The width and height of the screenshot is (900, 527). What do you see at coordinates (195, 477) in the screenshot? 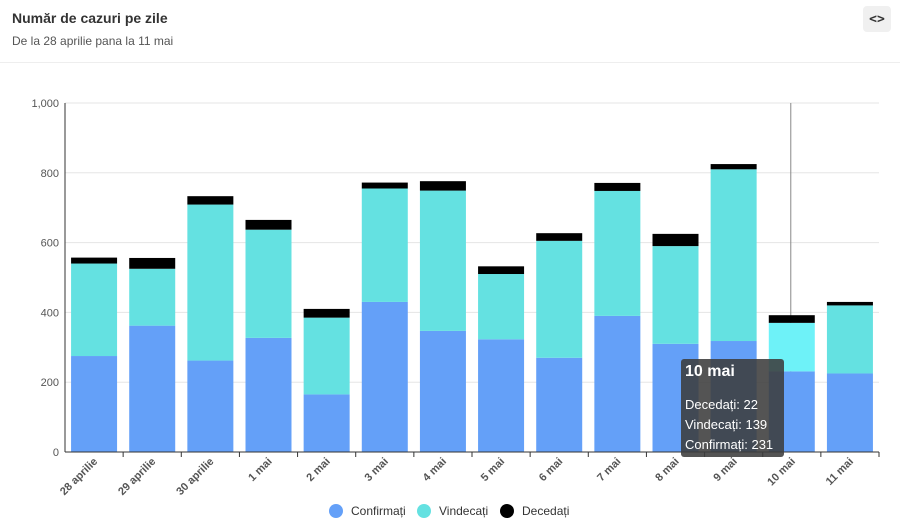
I see `x-tick-label-3: 30 aprilie` at bounding box center [195, 477].